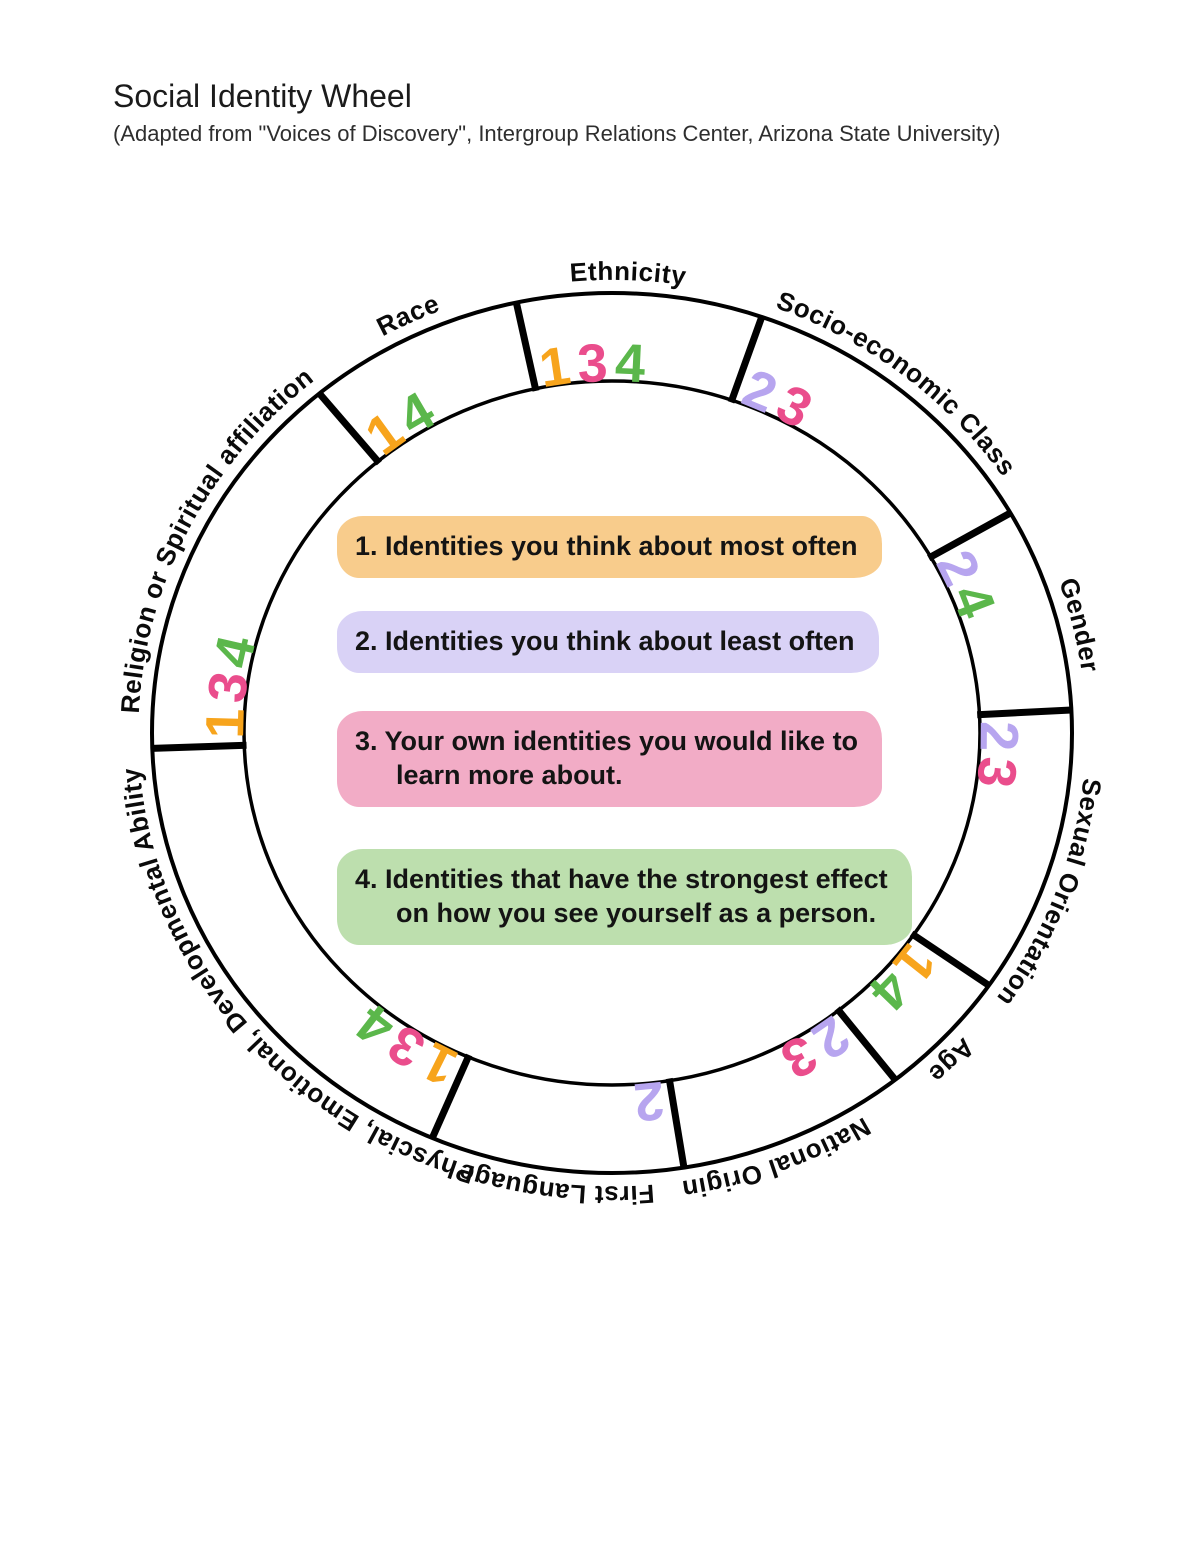 Image resolution: width=1200 pixels, height=1553 pixels. I want to click on page-title: Social Identity Wheel, so click(262, 96).